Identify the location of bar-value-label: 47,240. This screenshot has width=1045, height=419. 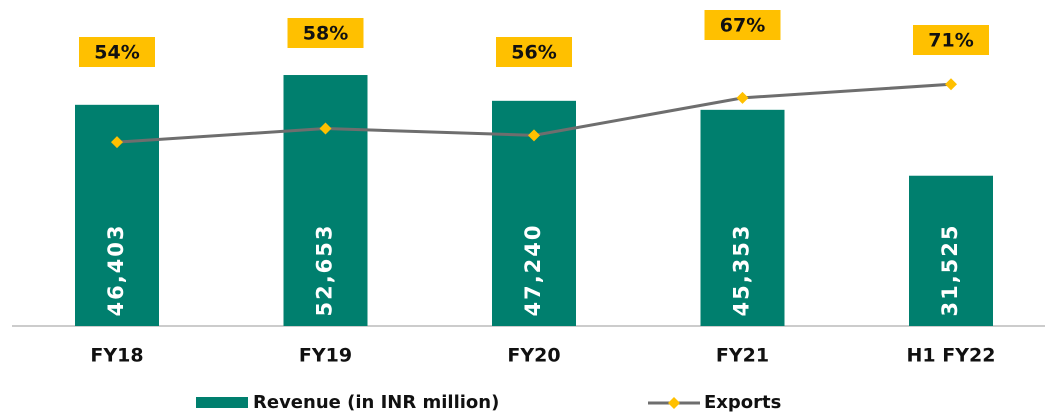
(533, 269).